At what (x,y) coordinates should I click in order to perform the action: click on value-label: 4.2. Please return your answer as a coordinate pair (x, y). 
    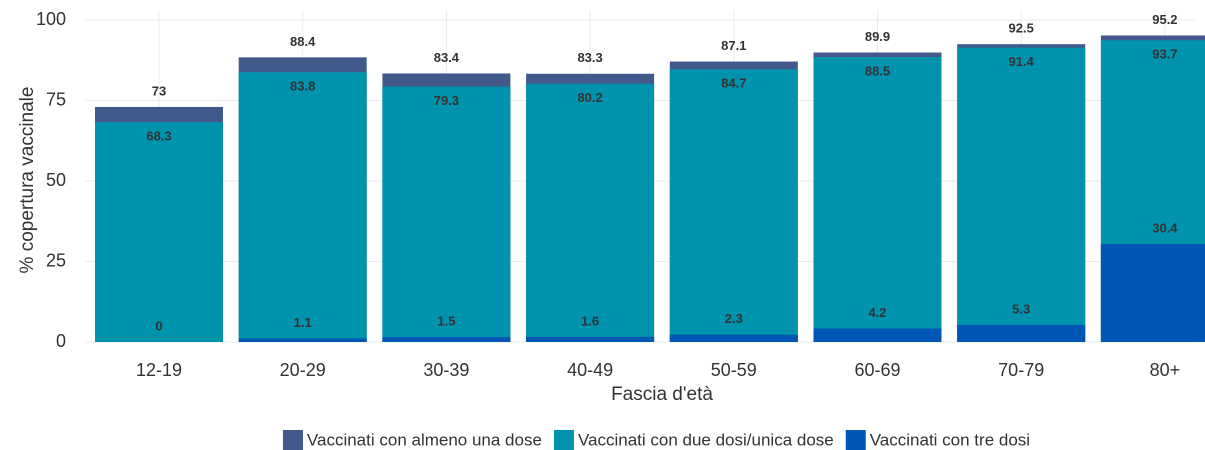
    Looking at the image, I should click on (877, 312).